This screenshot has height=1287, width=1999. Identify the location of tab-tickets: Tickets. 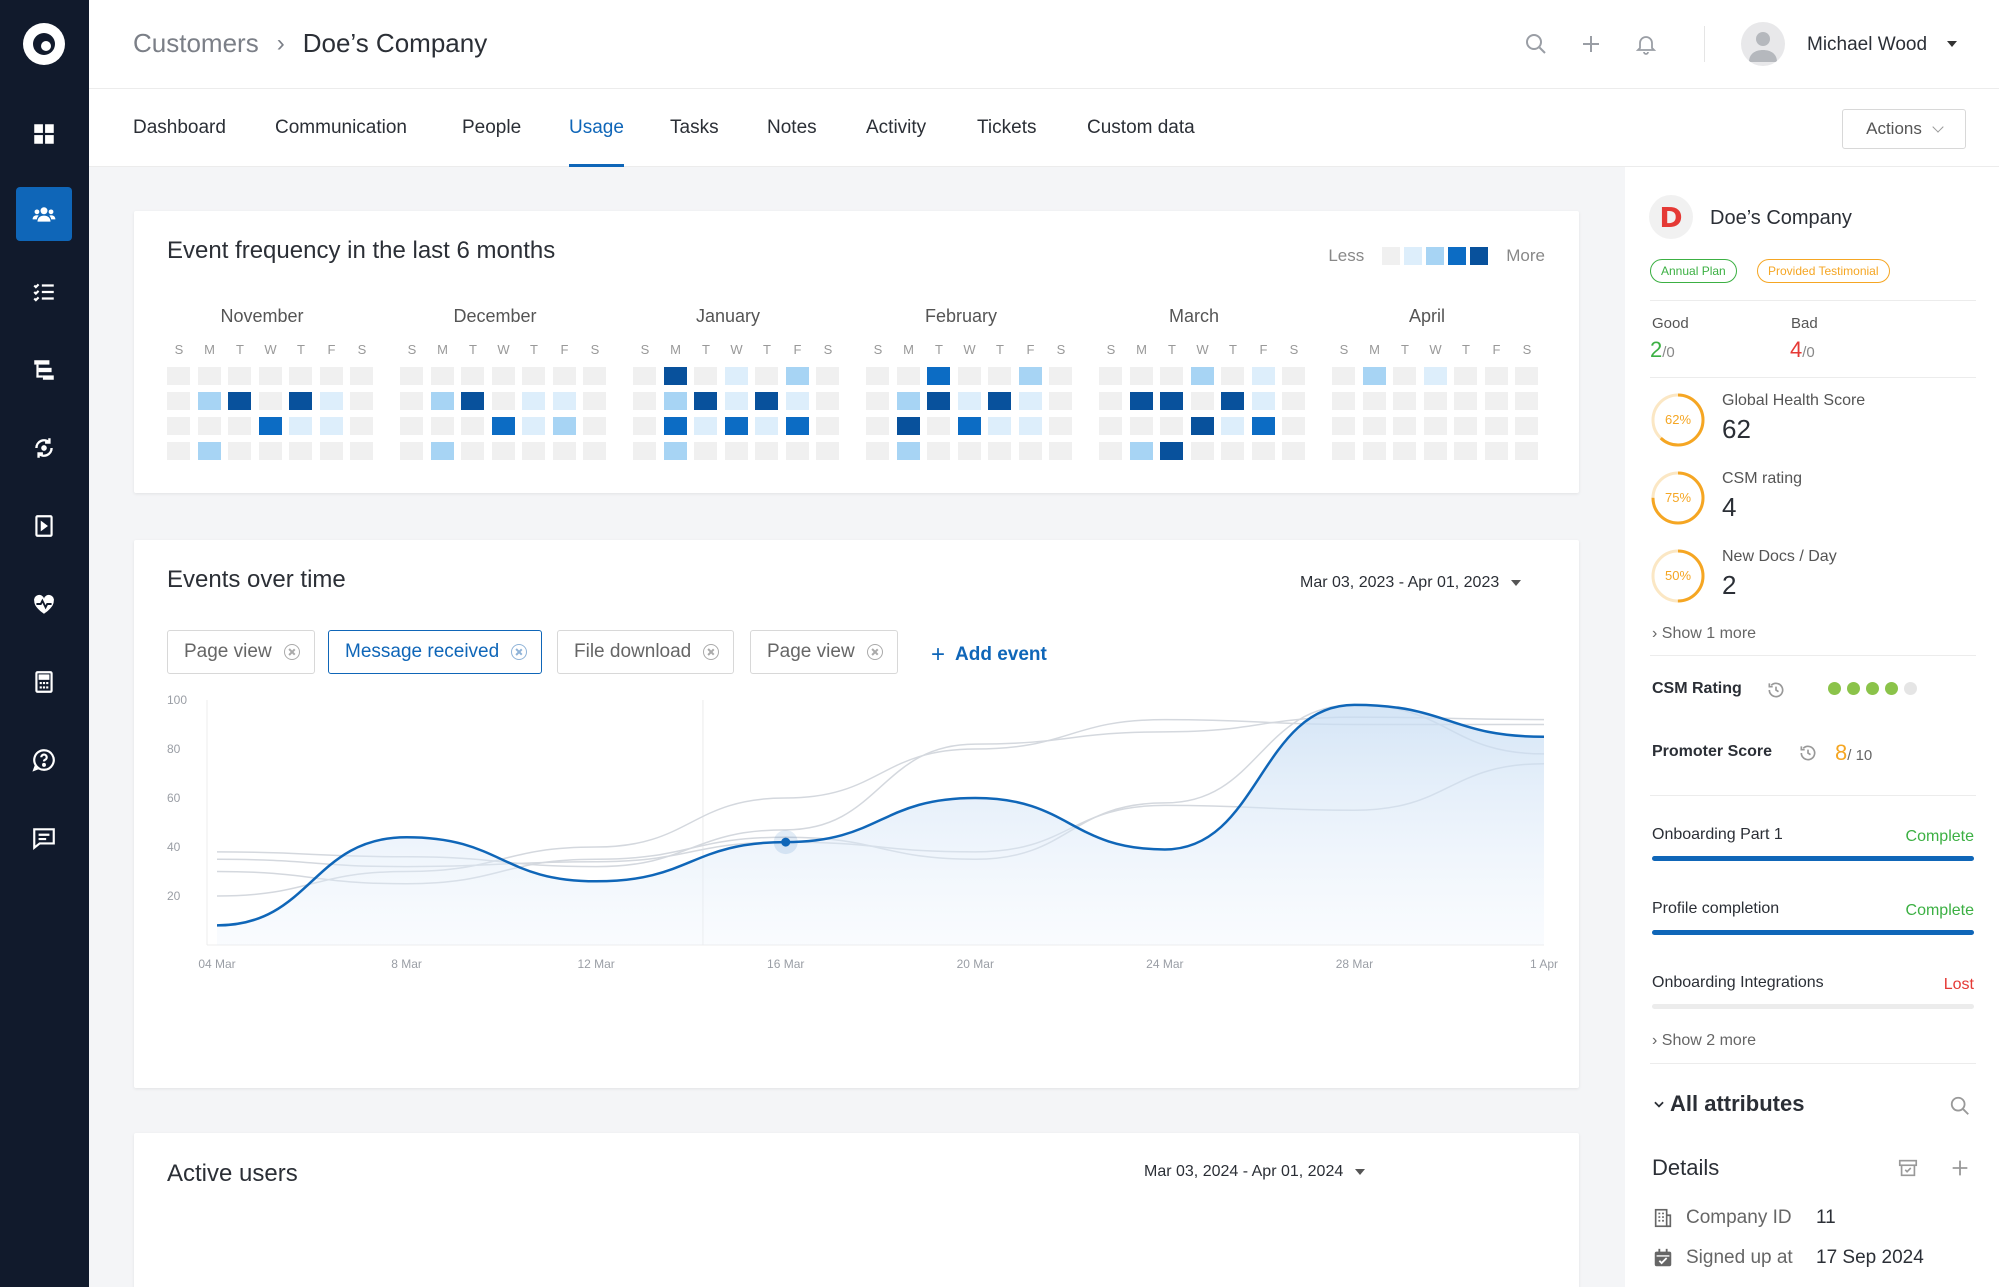
(1007, 127).